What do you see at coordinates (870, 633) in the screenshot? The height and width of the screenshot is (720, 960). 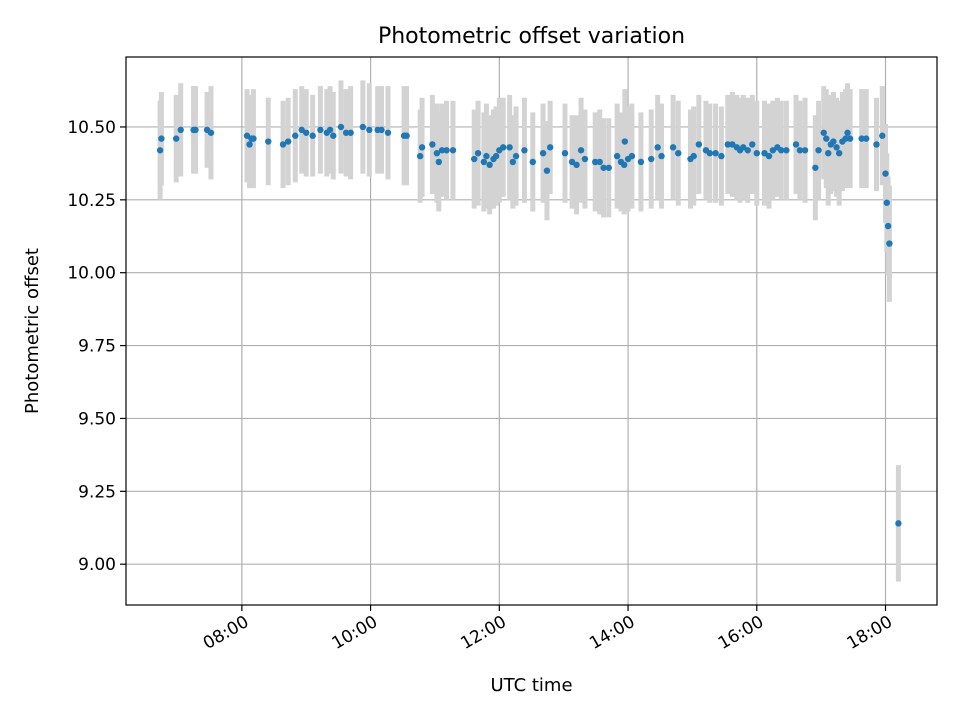 I see `x-tick-label: 18:00` at bounding box center [870, 633].